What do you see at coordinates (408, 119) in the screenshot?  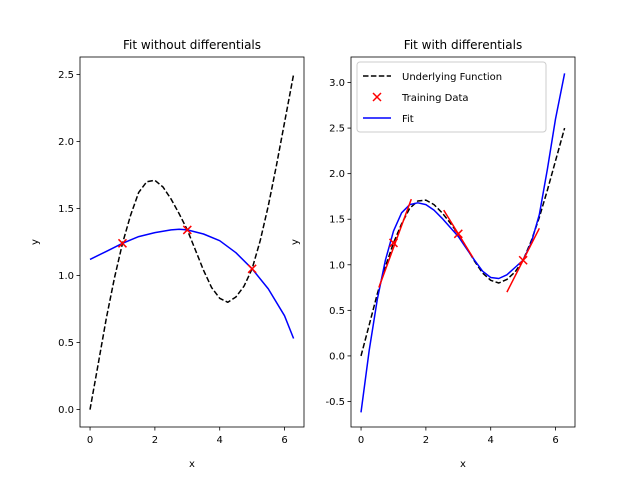 I see `legend-label-fit: Fit` at bounding box center [408, 119].